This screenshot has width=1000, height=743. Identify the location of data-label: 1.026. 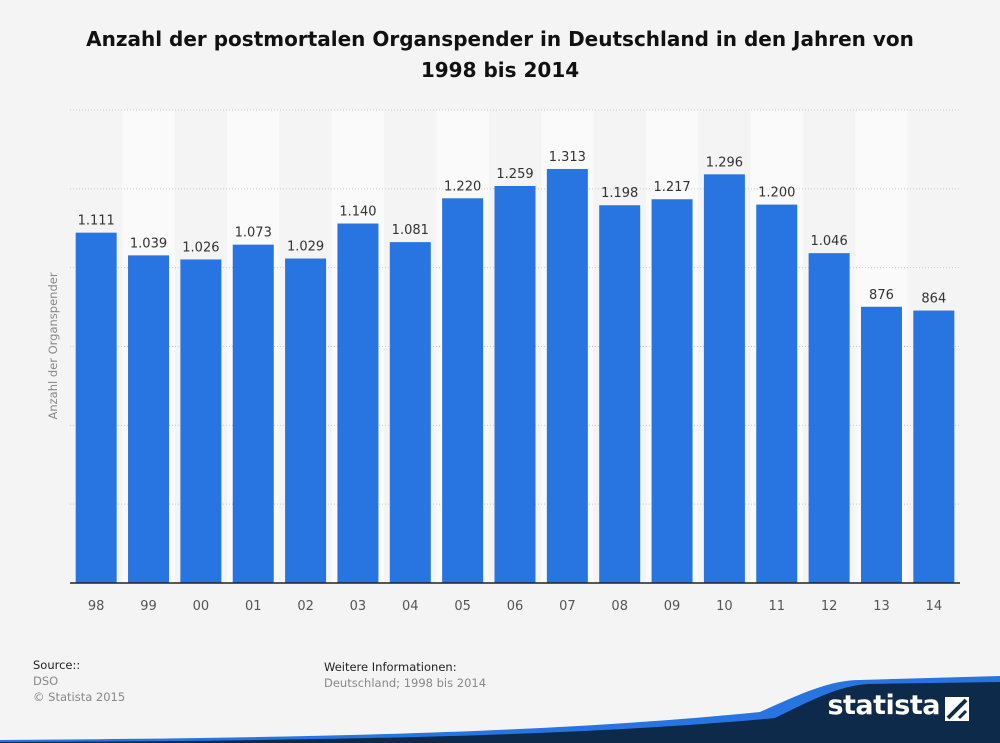
(200, 247).